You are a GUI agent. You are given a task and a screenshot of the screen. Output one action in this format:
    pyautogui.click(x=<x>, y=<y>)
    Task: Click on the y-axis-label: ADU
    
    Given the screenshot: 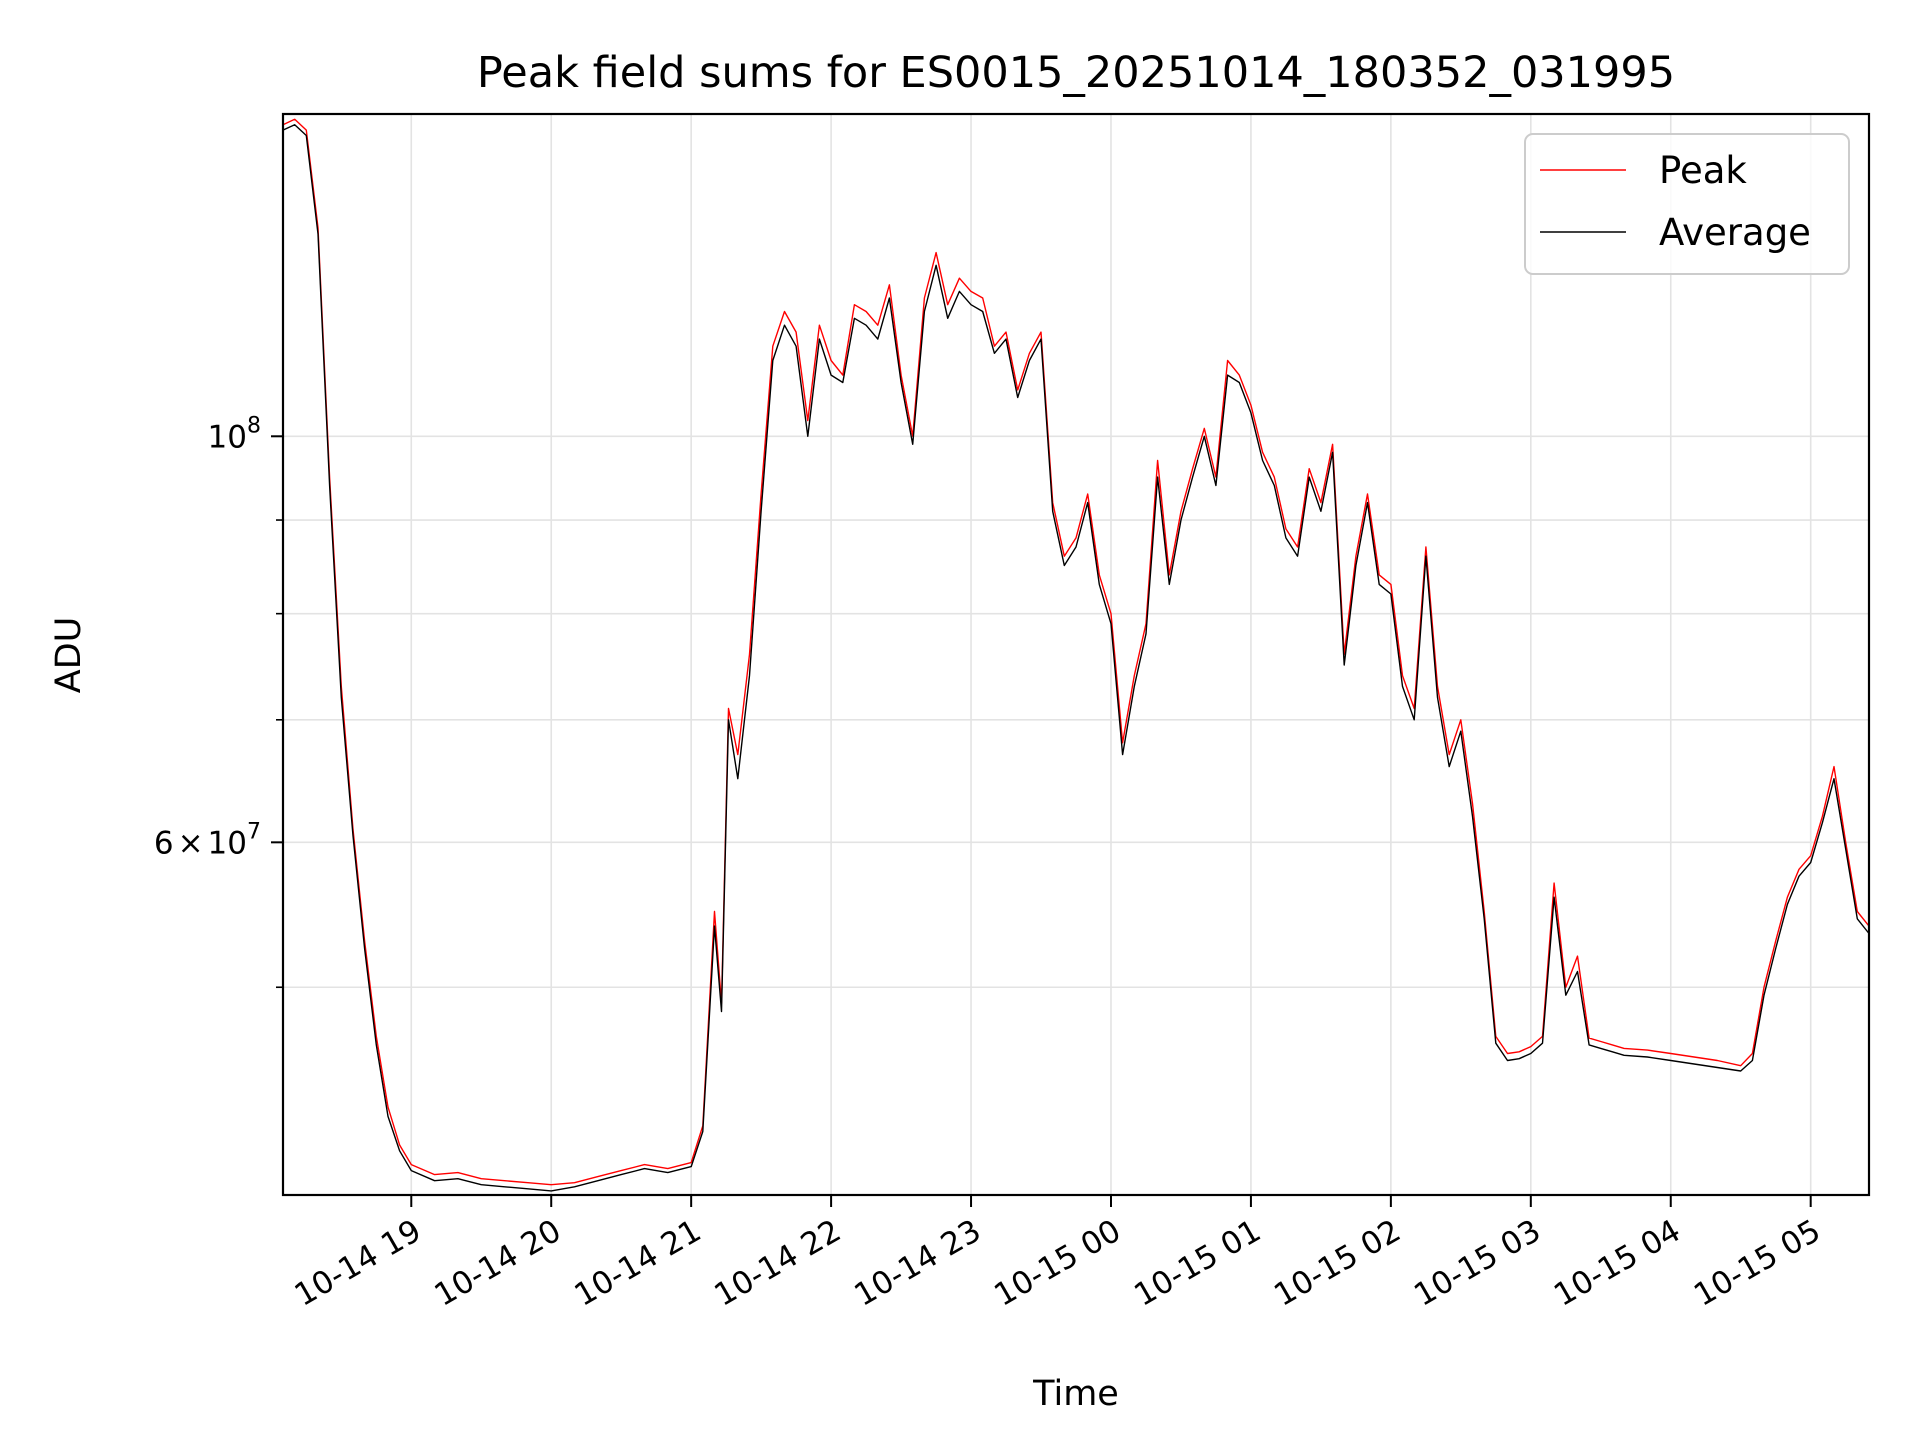 What is the action you would take?
    pyautogui.click(x=69, y=655)
    